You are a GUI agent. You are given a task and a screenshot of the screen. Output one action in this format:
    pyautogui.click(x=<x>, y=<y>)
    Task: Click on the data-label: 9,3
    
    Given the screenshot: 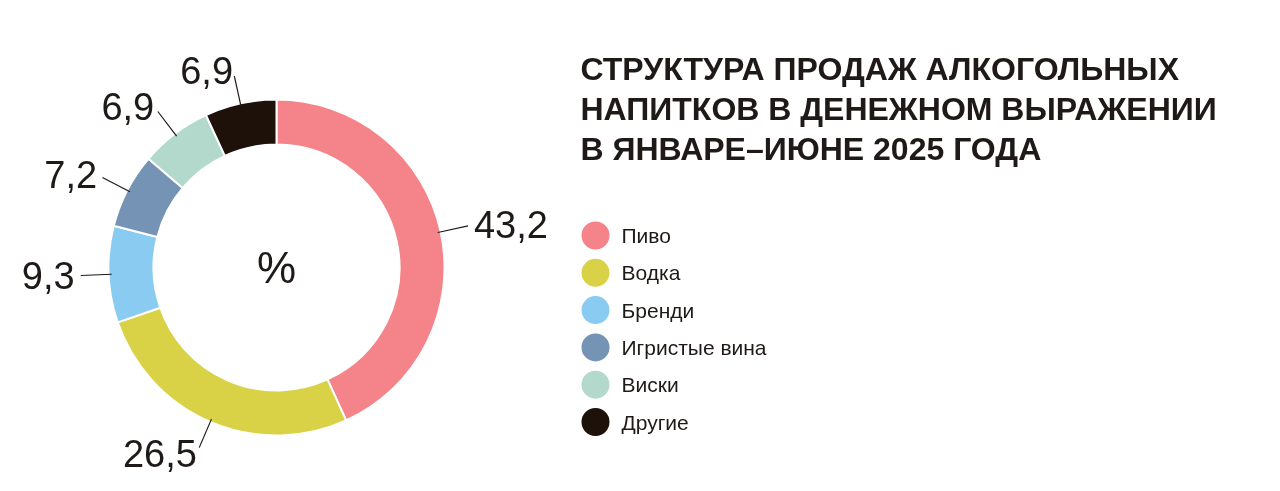 What is the action you would take?
    pyautogui.click(x=48, y=276)
    